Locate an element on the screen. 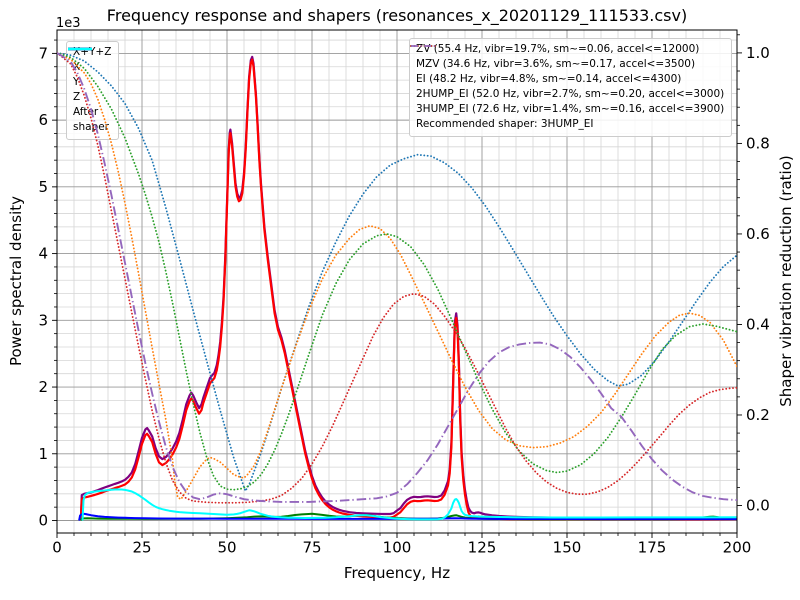  legend-blank-sample is located at coordinates (423, 46).